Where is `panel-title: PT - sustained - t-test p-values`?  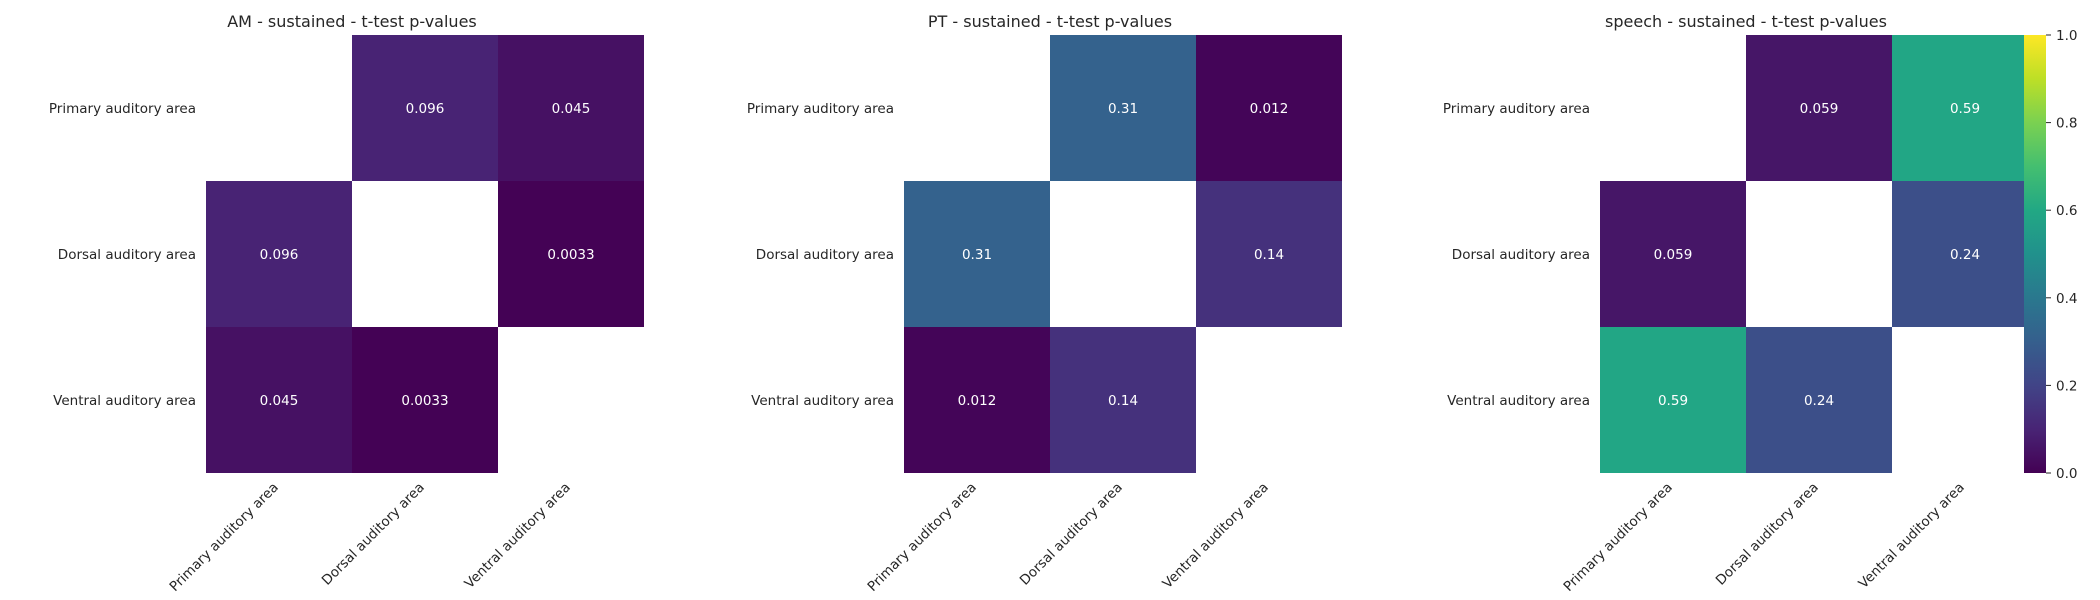 panel-title: PT - sustained - t-test p-values is located at coordinates (1050, 21).